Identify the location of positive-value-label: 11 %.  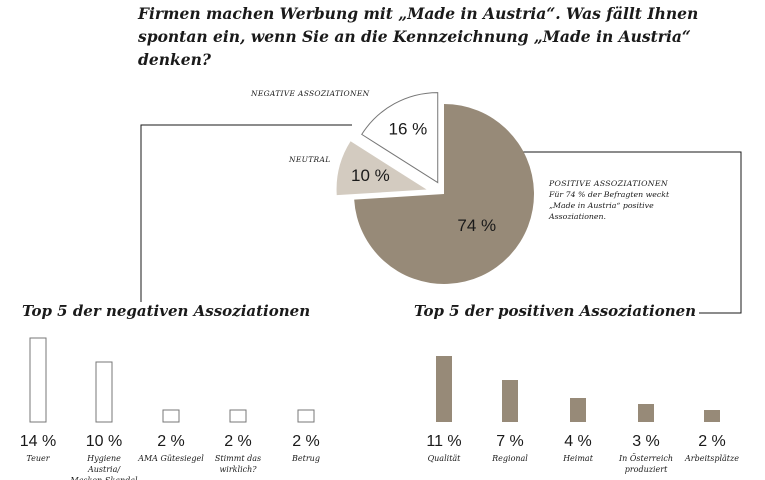
(443, 441).